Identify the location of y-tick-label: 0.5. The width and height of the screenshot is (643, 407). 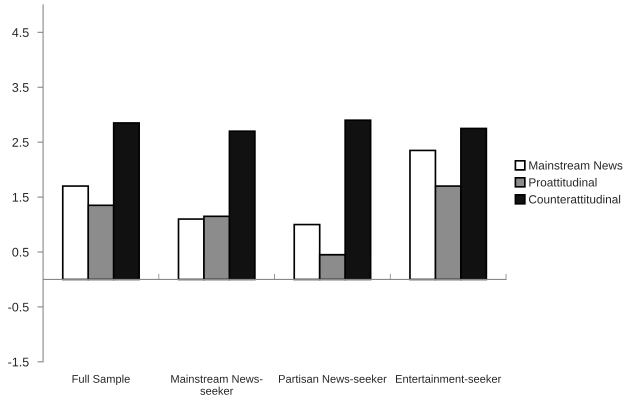
(20, 252).